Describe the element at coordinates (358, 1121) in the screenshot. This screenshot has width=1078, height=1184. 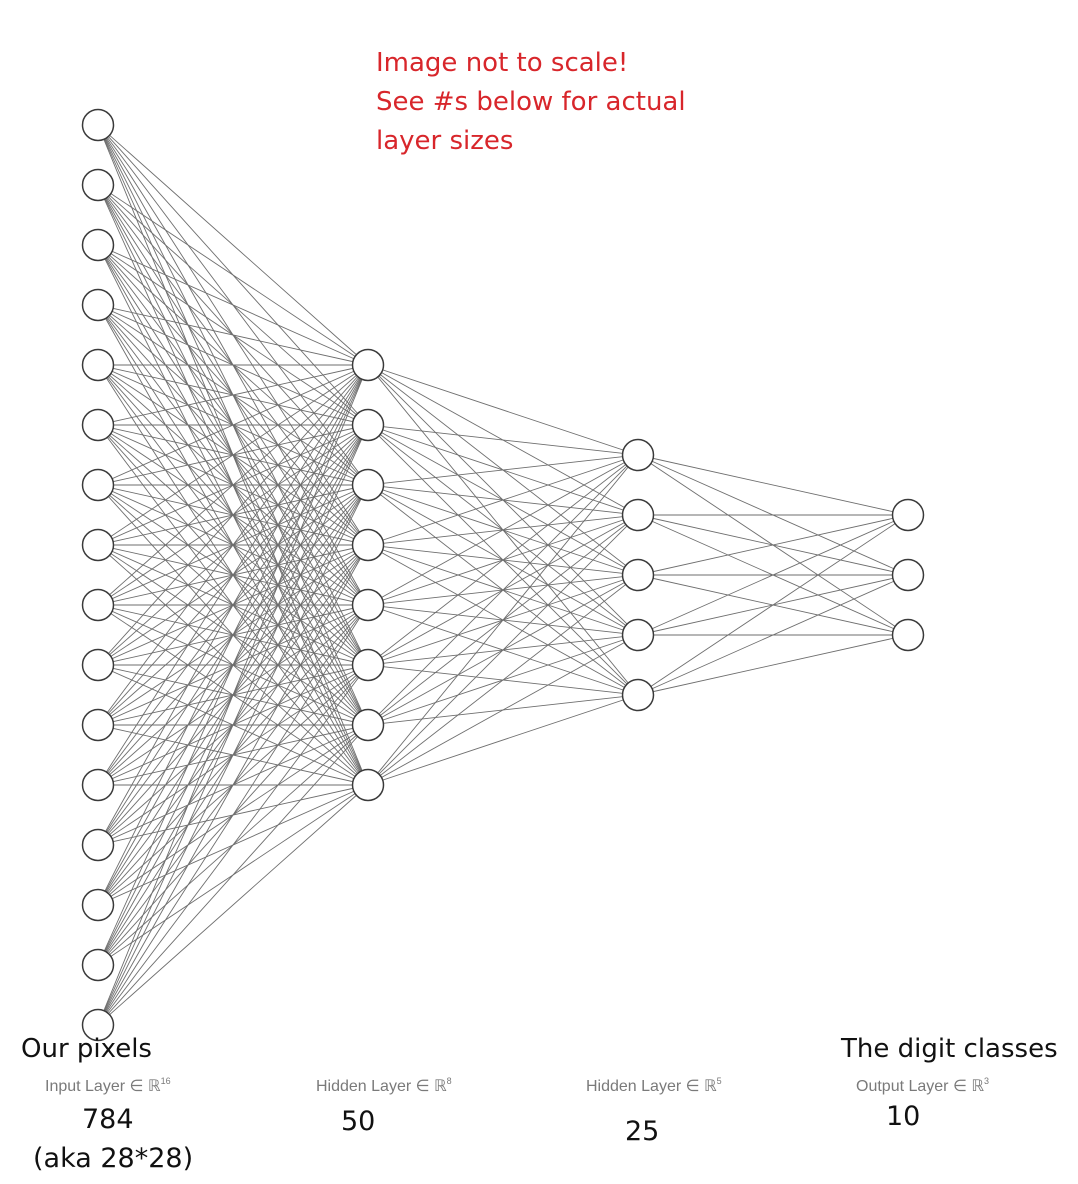
I see `hidden-layer-1-size: 50` at that location.